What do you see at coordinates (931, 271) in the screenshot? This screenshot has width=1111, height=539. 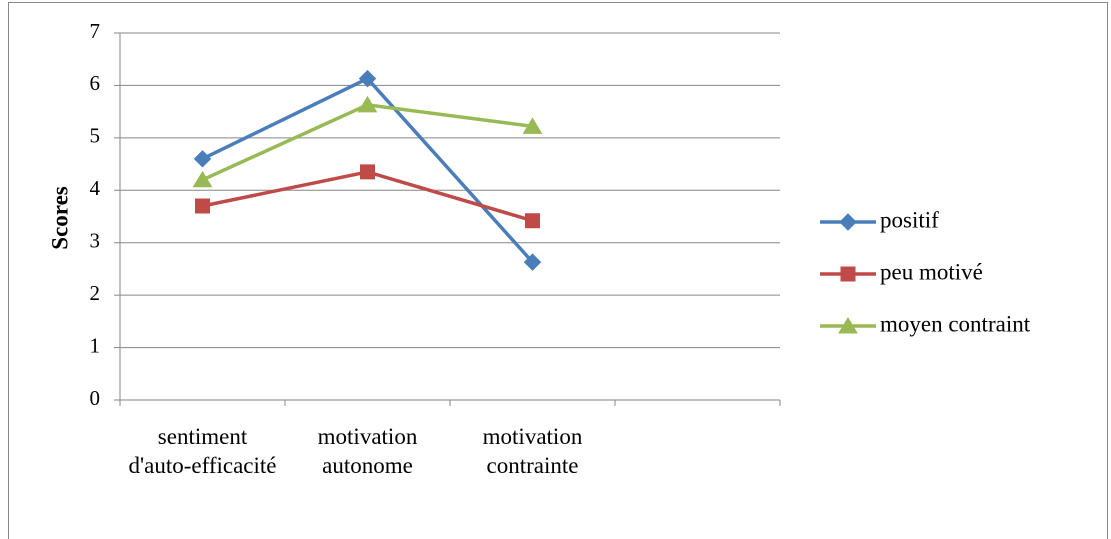 I see `legend-label: peu motivé` at bounding box center [931, 271].